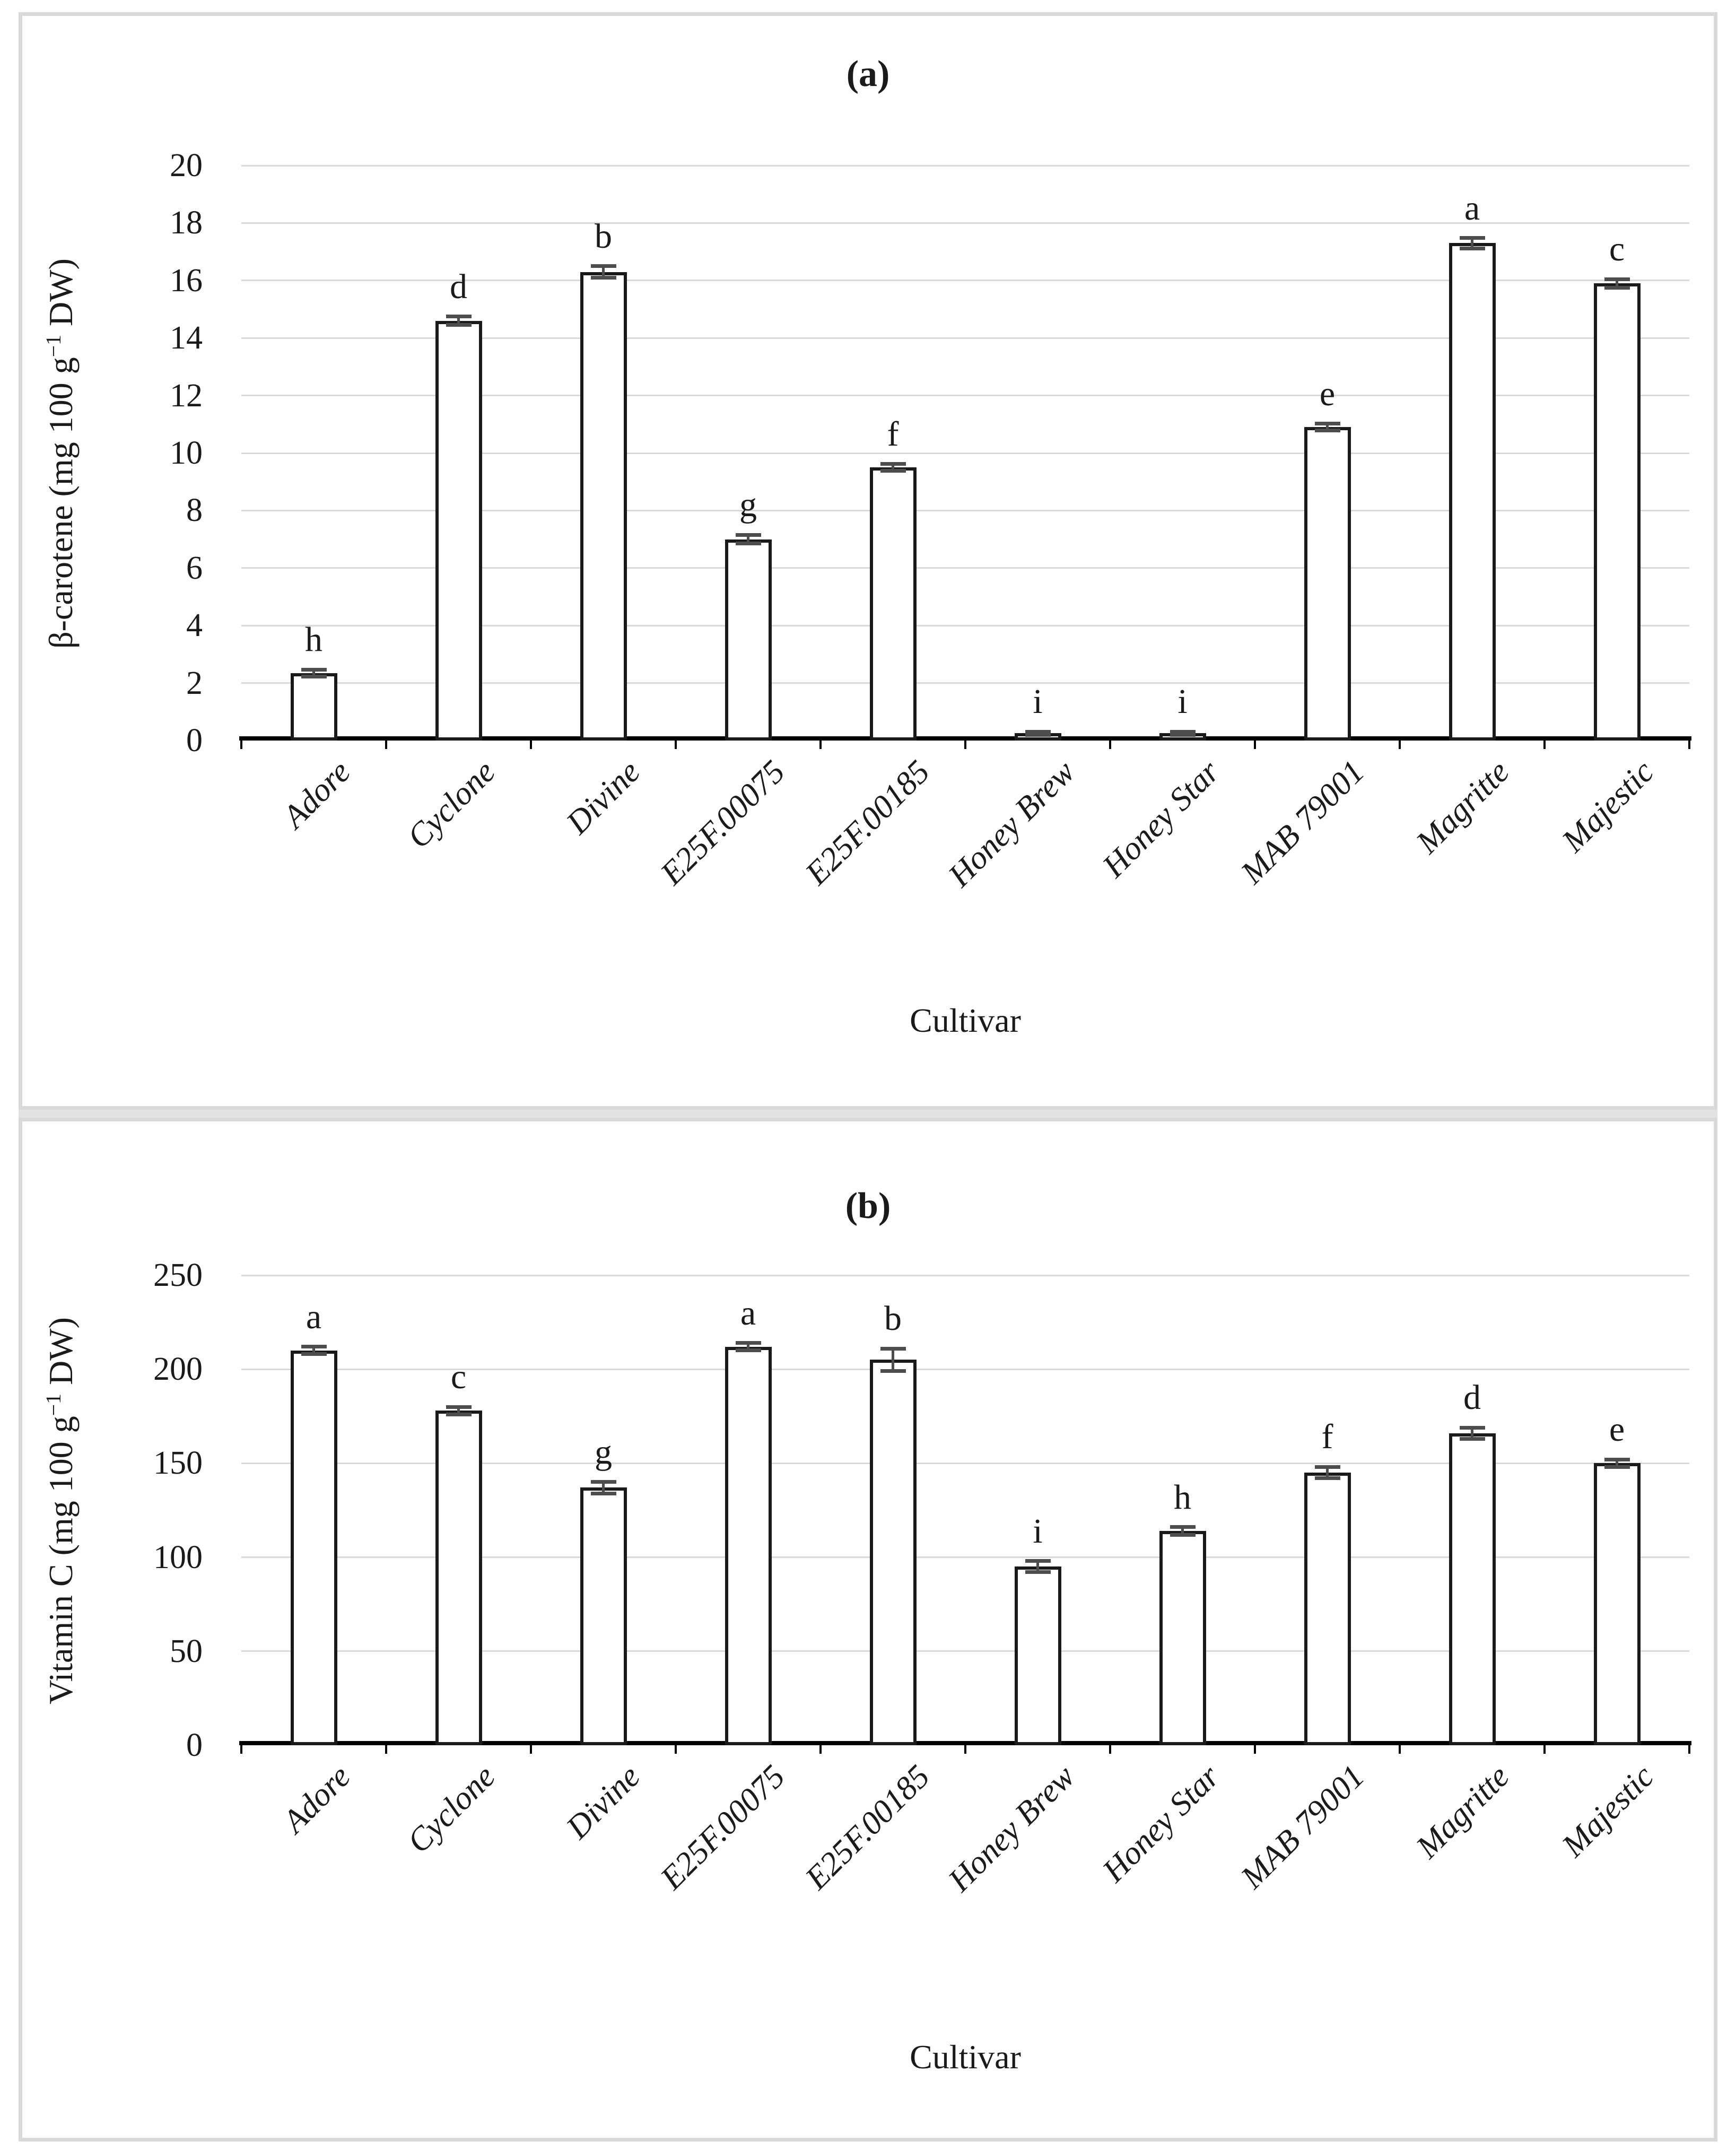  What do you see at coordinates (604, 1802) in the screenshot?
I see `x-tick-label: Divine` at bounding box center [604, 1802].